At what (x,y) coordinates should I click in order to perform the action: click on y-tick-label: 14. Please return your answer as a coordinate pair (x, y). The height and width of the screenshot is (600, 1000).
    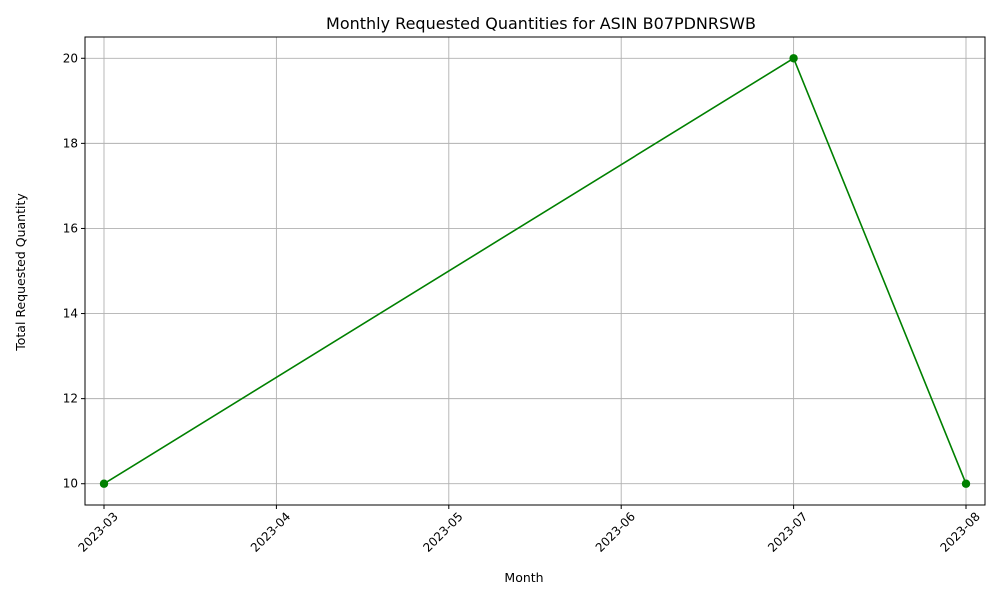
    Looking at the image, I should click on (70, 314).